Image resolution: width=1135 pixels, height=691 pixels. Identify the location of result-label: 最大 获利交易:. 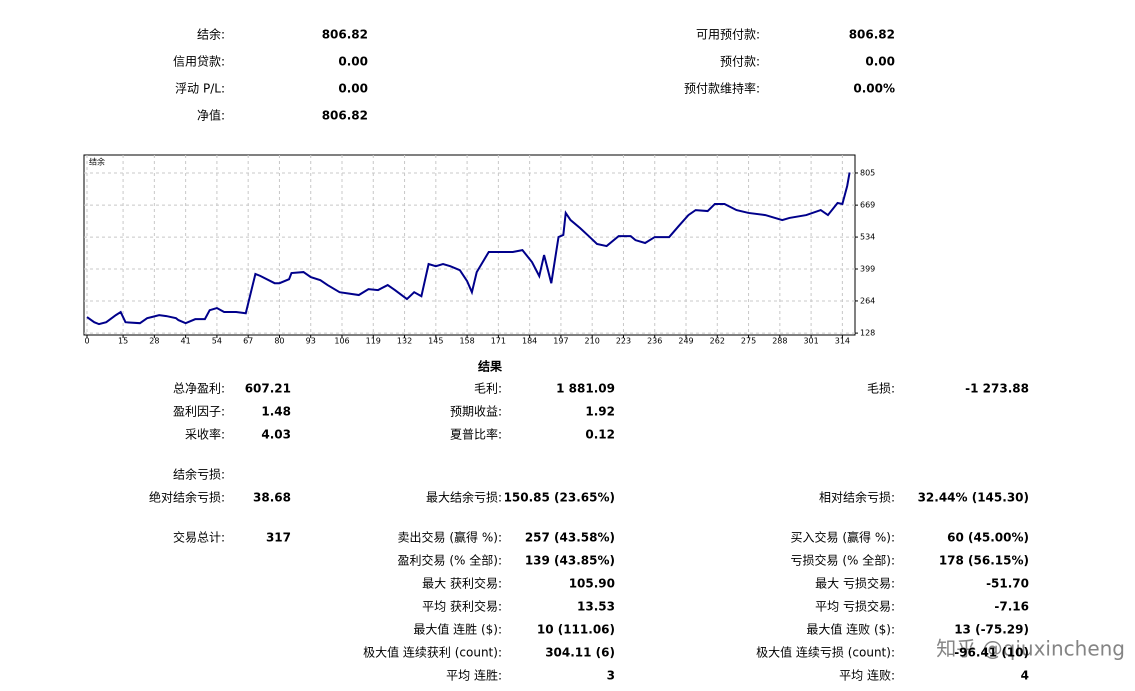
(462, 583).